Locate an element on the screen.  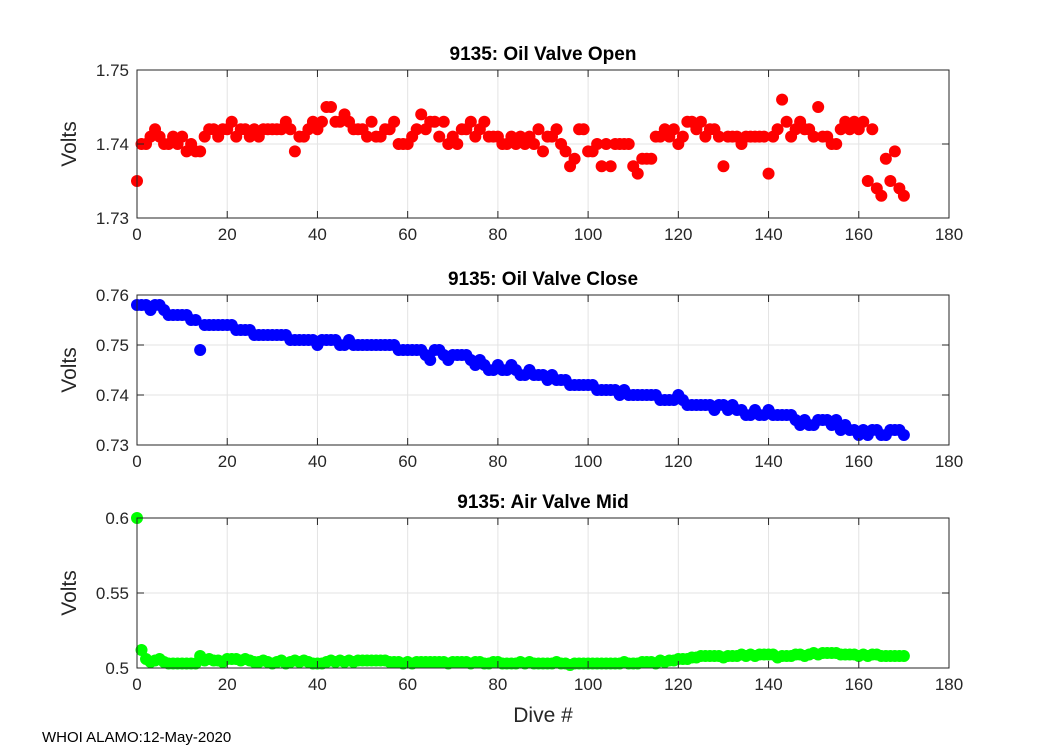
chart-title: 9135: Oil Valve Open is located at coordinates (543, 54).